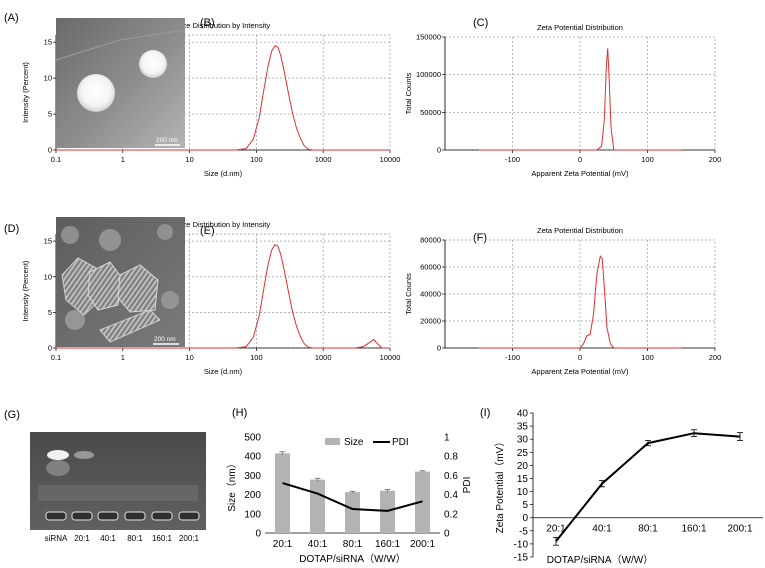  I want to click on y-axis-label: Zeta Potential（mV）, so click(500, 485).